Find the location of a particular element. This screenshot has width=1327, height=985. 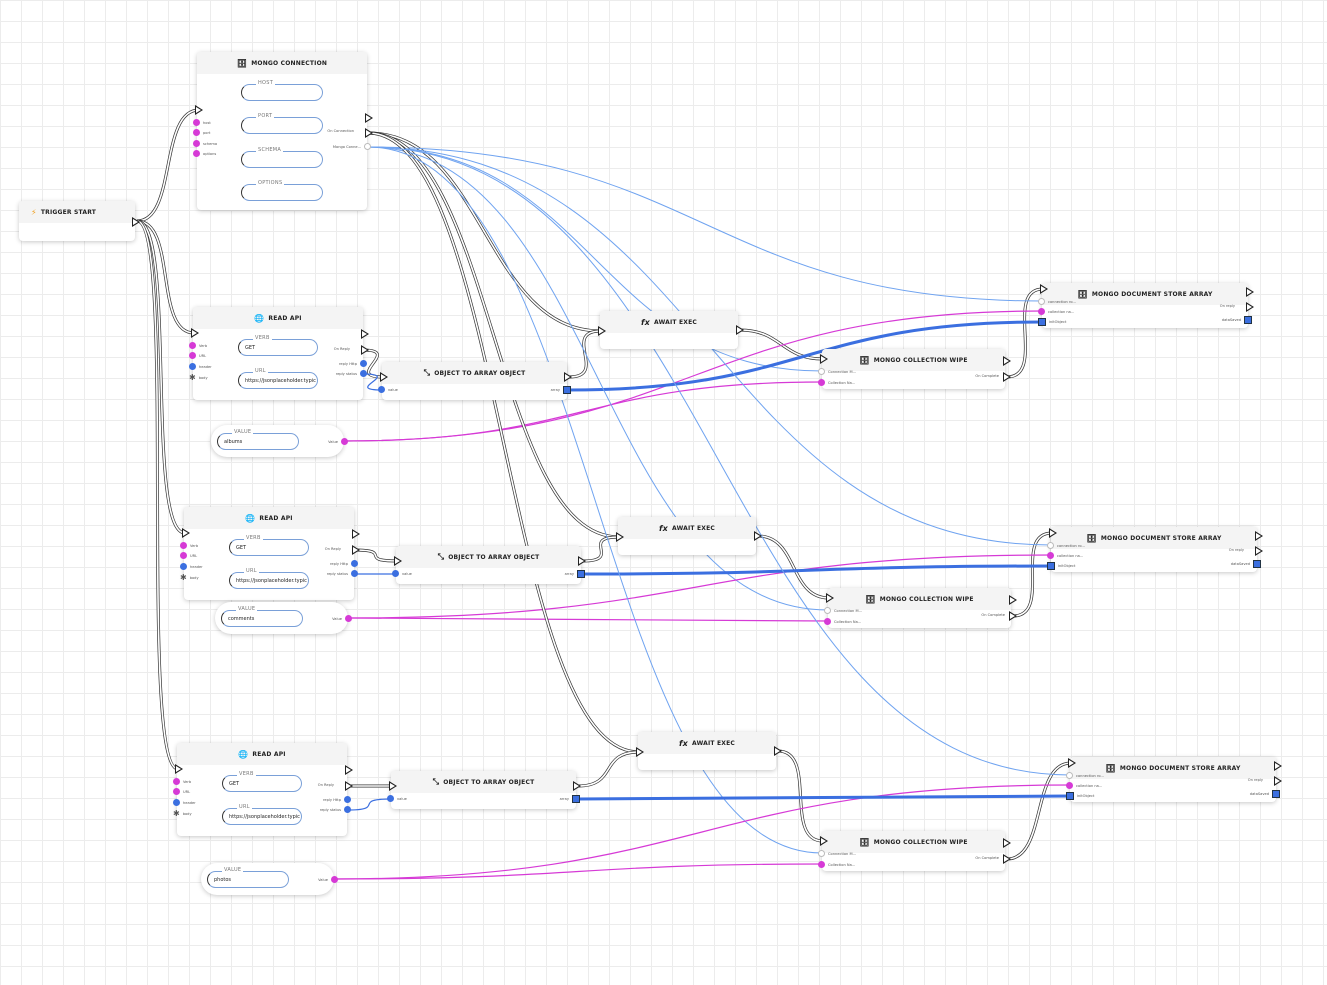

options-port: options is located at coordinates (204, 153).